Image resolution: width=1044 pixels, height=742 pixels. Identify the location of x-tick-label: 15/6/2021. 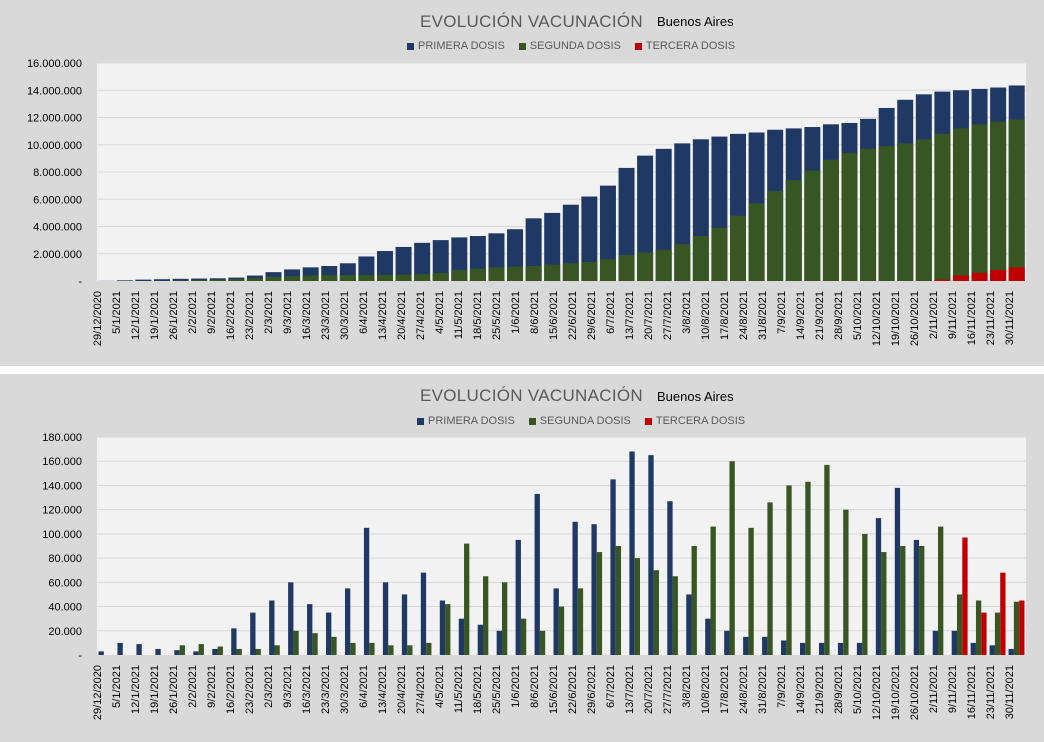
(554, 689).